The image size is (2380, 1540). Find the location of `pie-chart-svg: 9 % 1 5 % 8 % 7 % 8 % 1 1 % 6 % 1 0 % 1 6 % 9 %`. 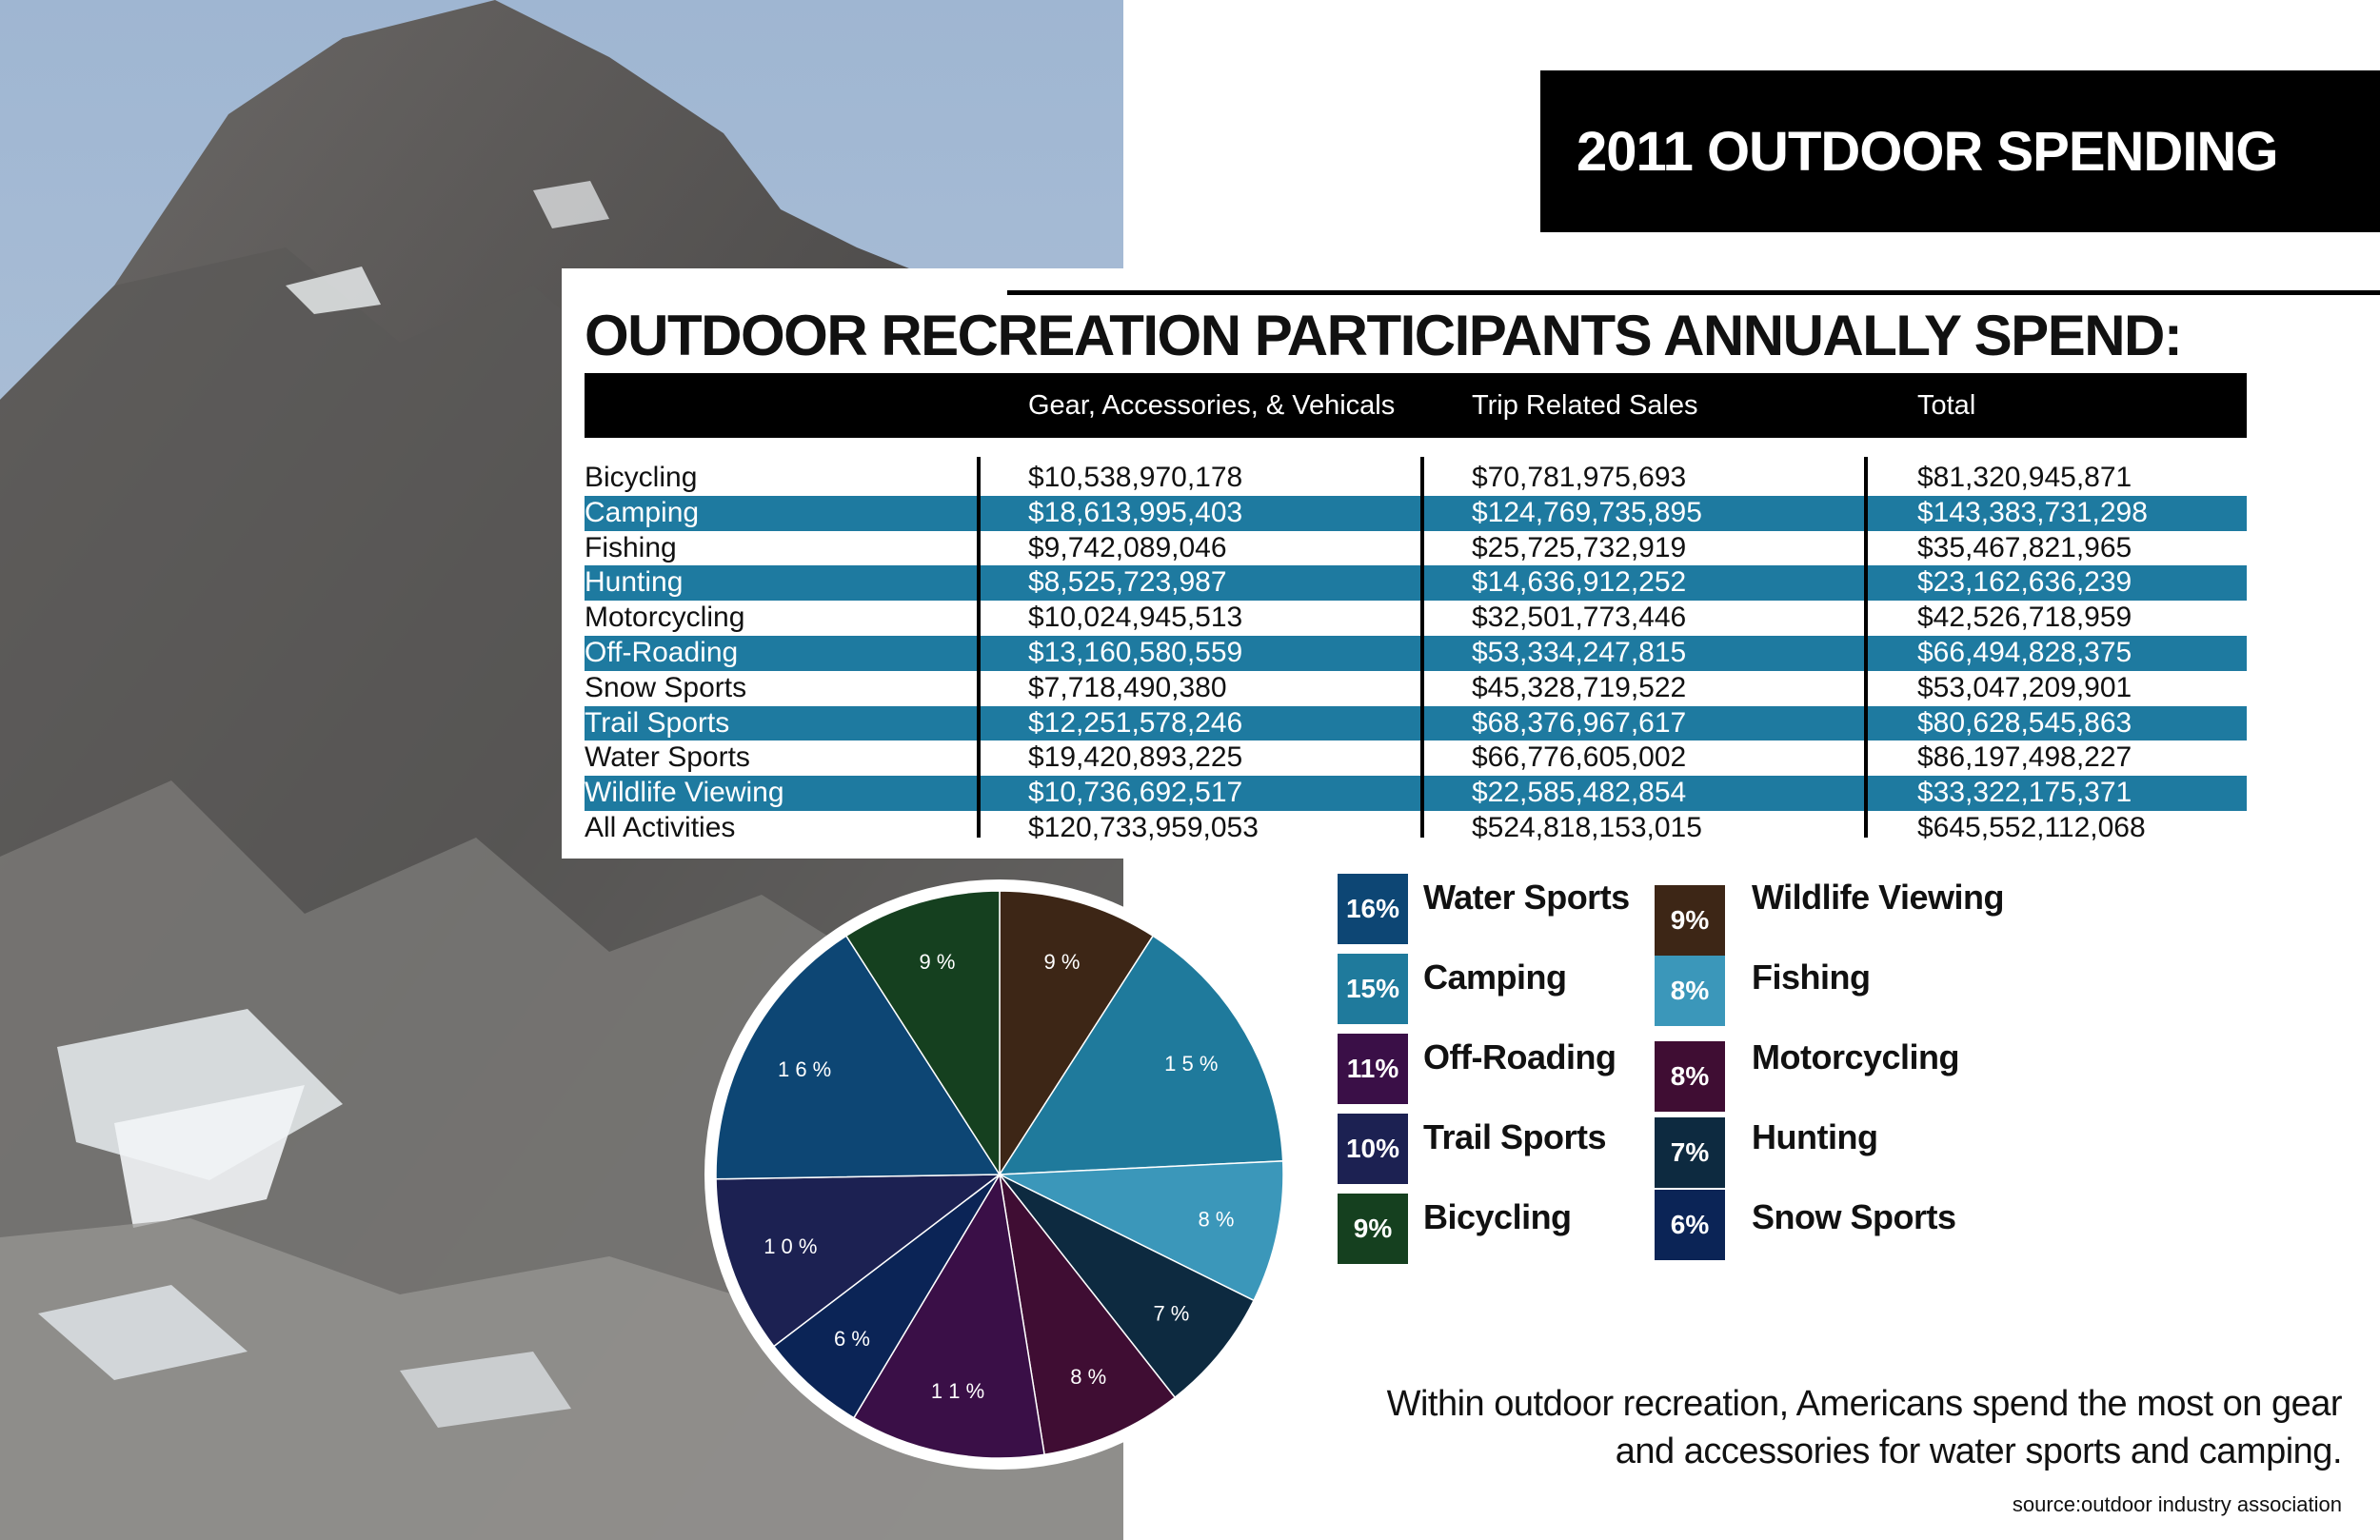

pie-chart-svg: 9 % 1 5 % 8 % 7 % 8 % 1 1 % 6 % 1 0 % 1 6 % 9 % is located at coordinates (999, 1174).